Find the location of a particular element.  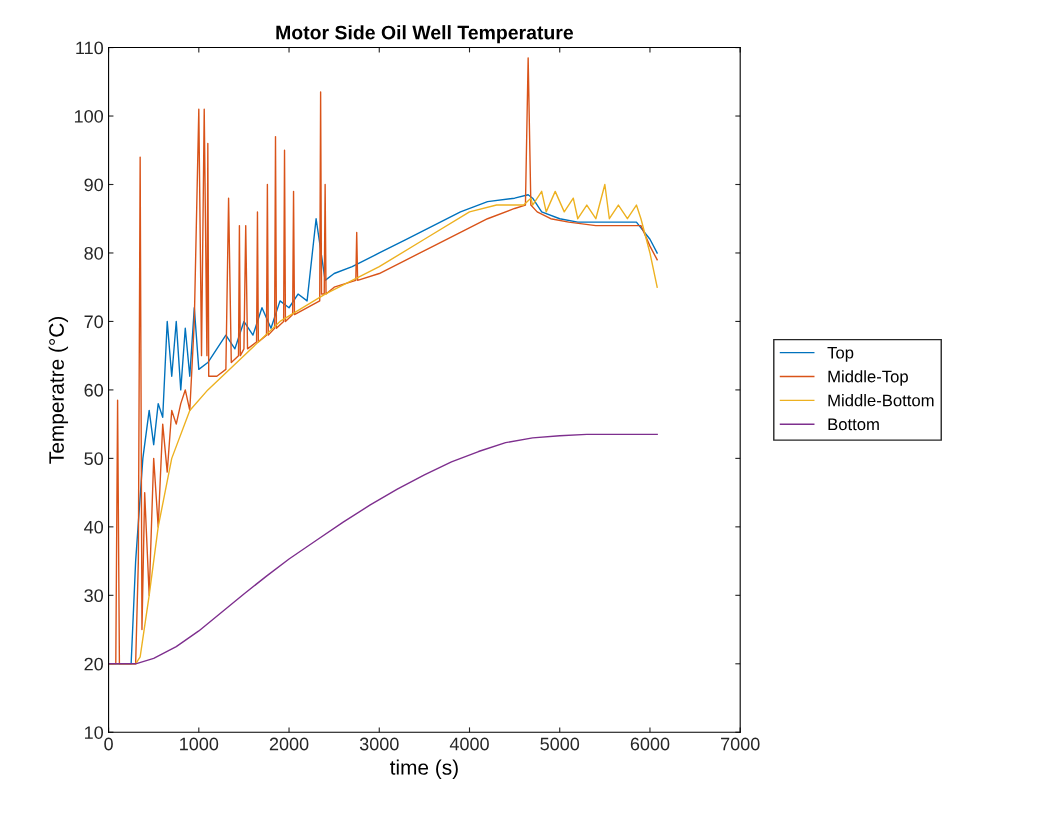

legend-label: Middle-Bottom is located at coordinates (881, 400).